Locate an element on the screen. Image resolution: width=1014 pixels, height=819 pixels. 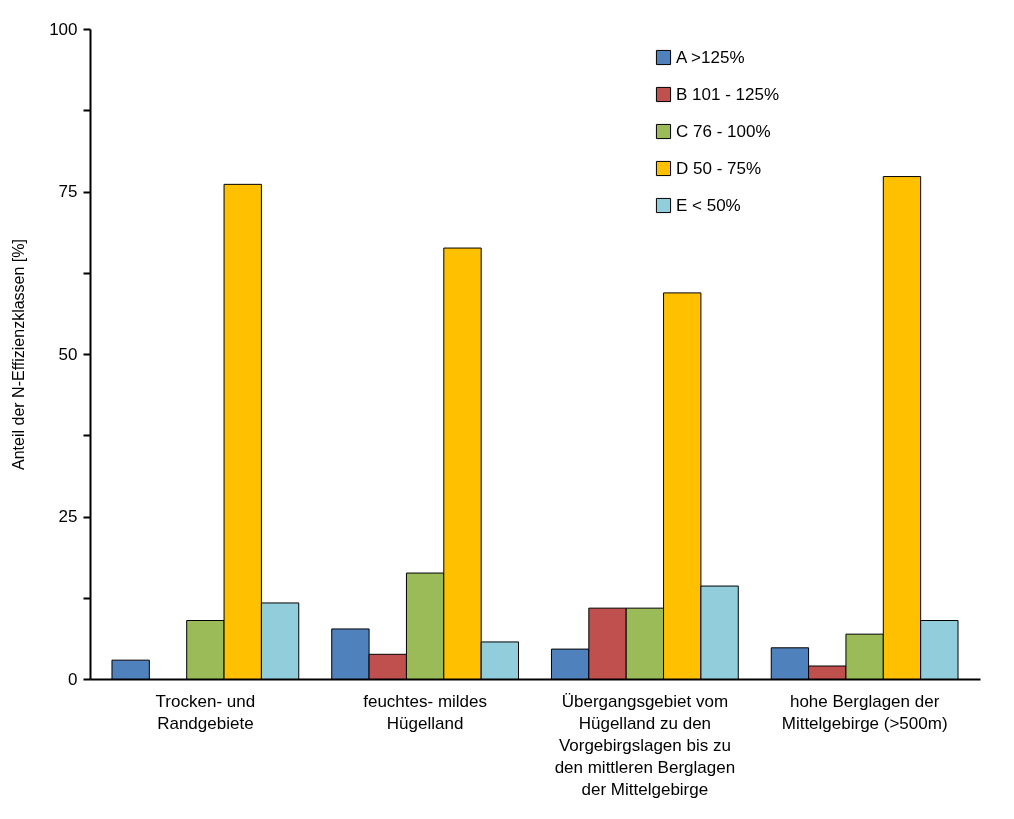
y-tick-label: 0 is located at coordinates (73, 679).